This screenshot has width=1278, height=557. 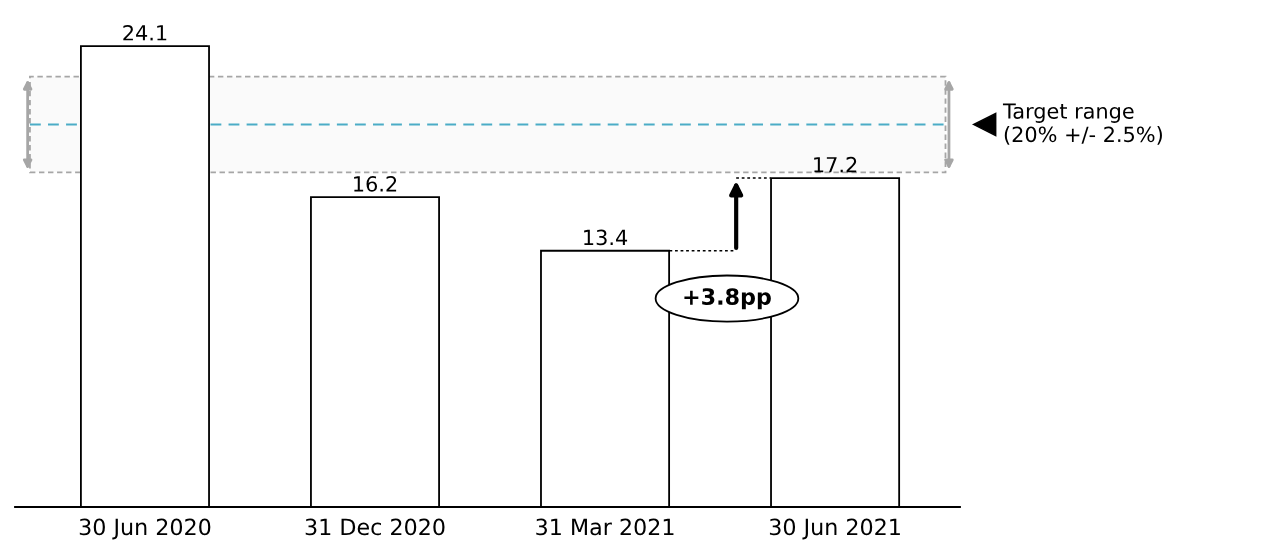 I want to click on annotation: +3.8pp, so click(x=727, y=299).